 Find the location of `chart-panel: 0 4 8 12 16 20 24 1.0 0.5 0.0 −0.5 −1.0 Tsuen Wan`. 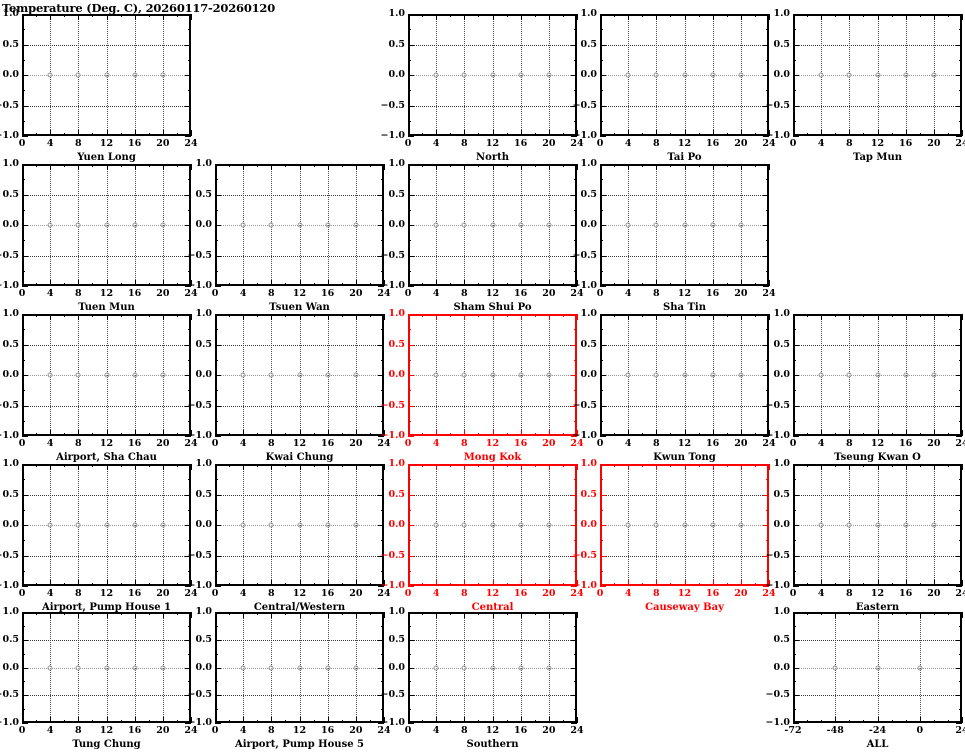

chart-panel: 0 4 8 12 16 20 24 1.0 0.5 0.0 −0.5 −1.0 Tsuen Wan is located at coordinates (289, 236).